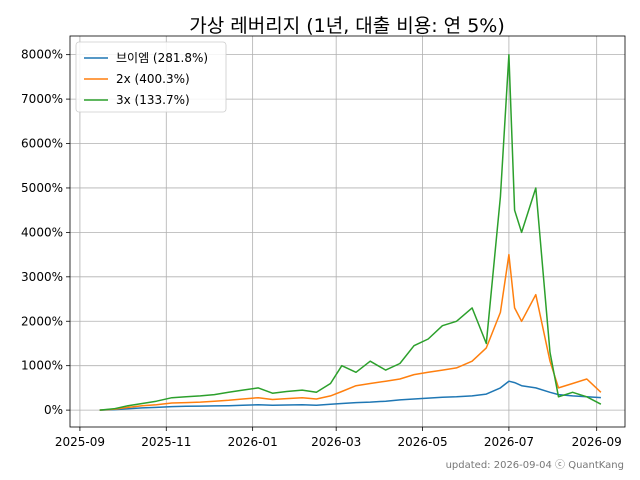 Image resolution: width=640 pixels, height=480 pixels. What do you see at coordinates (42, 55) in the screenshot?
I see `y-tick-label: 8000%` at bounding box center [42, 55].